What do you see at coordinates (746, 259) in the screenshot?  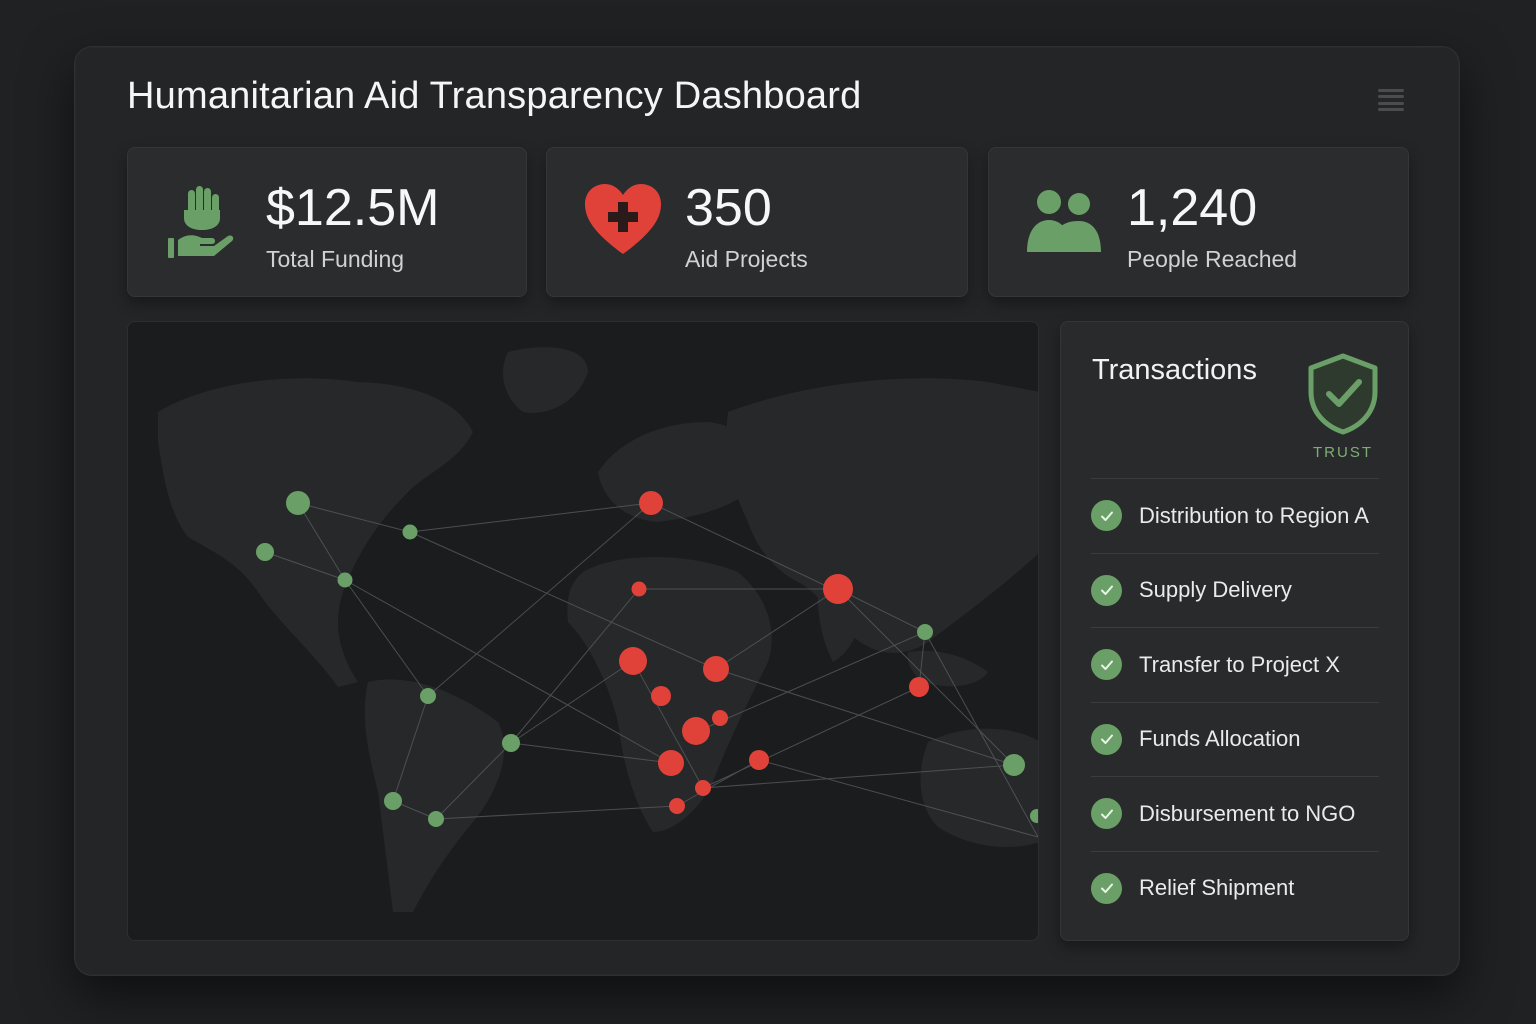 I see `aid-projects-label: Aid Projects` at bounding box center [746, 259].